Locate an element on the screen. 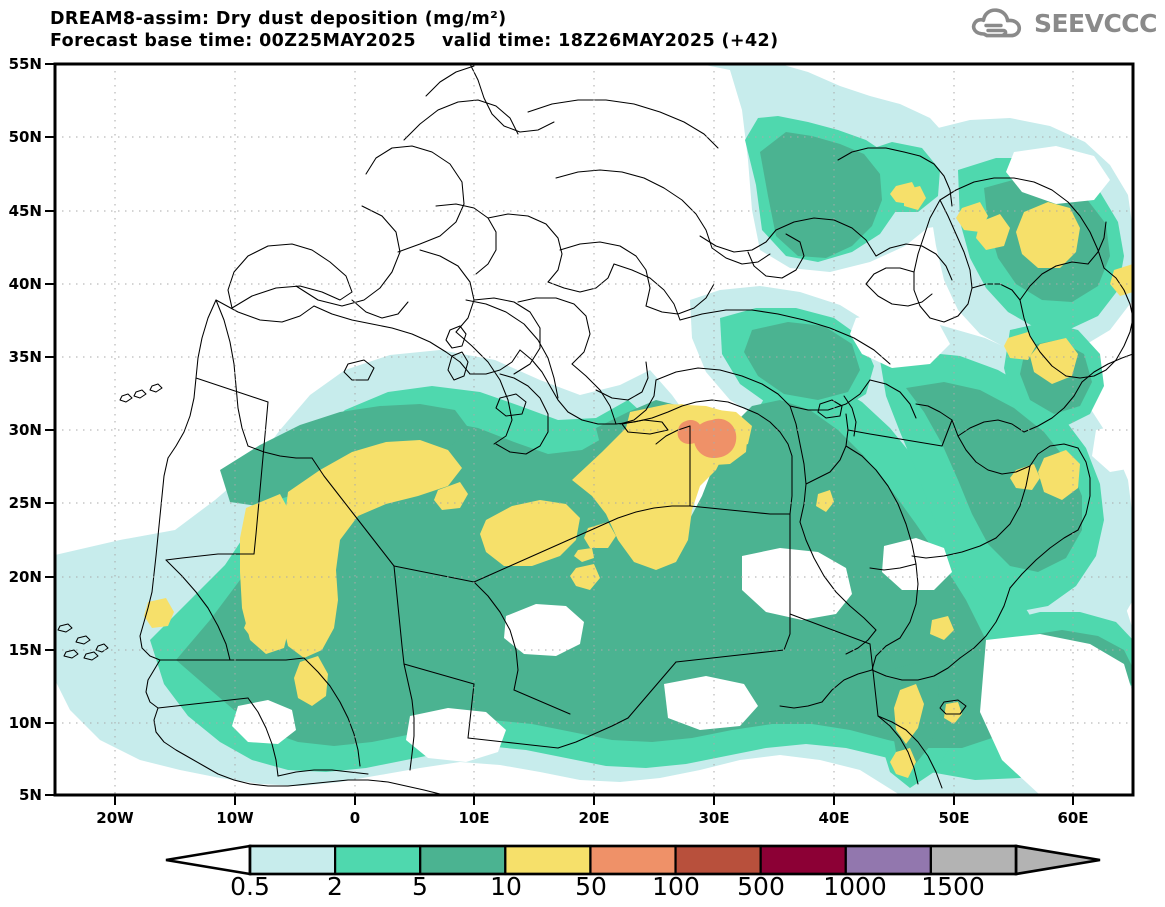 This screenshot has height=907, width=1165. border-niger-nigeria is located at coordinates (471, 711).